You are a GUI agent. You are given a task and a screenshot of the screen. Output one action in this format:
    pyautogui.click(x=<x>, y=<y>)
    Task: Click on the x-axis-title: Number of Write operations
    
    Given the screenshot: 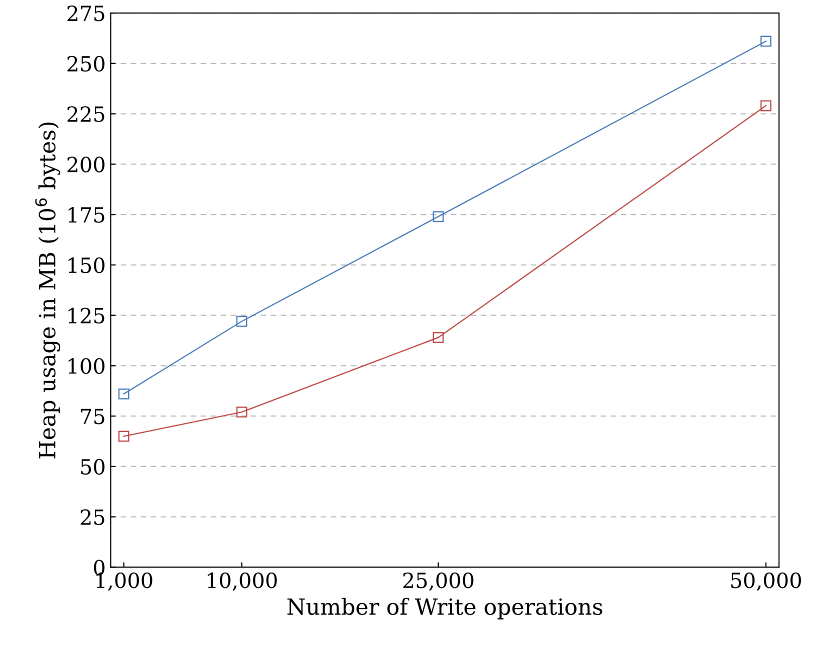 What is the action you would take?
    pyautogui.click(x=444, y=609)
    